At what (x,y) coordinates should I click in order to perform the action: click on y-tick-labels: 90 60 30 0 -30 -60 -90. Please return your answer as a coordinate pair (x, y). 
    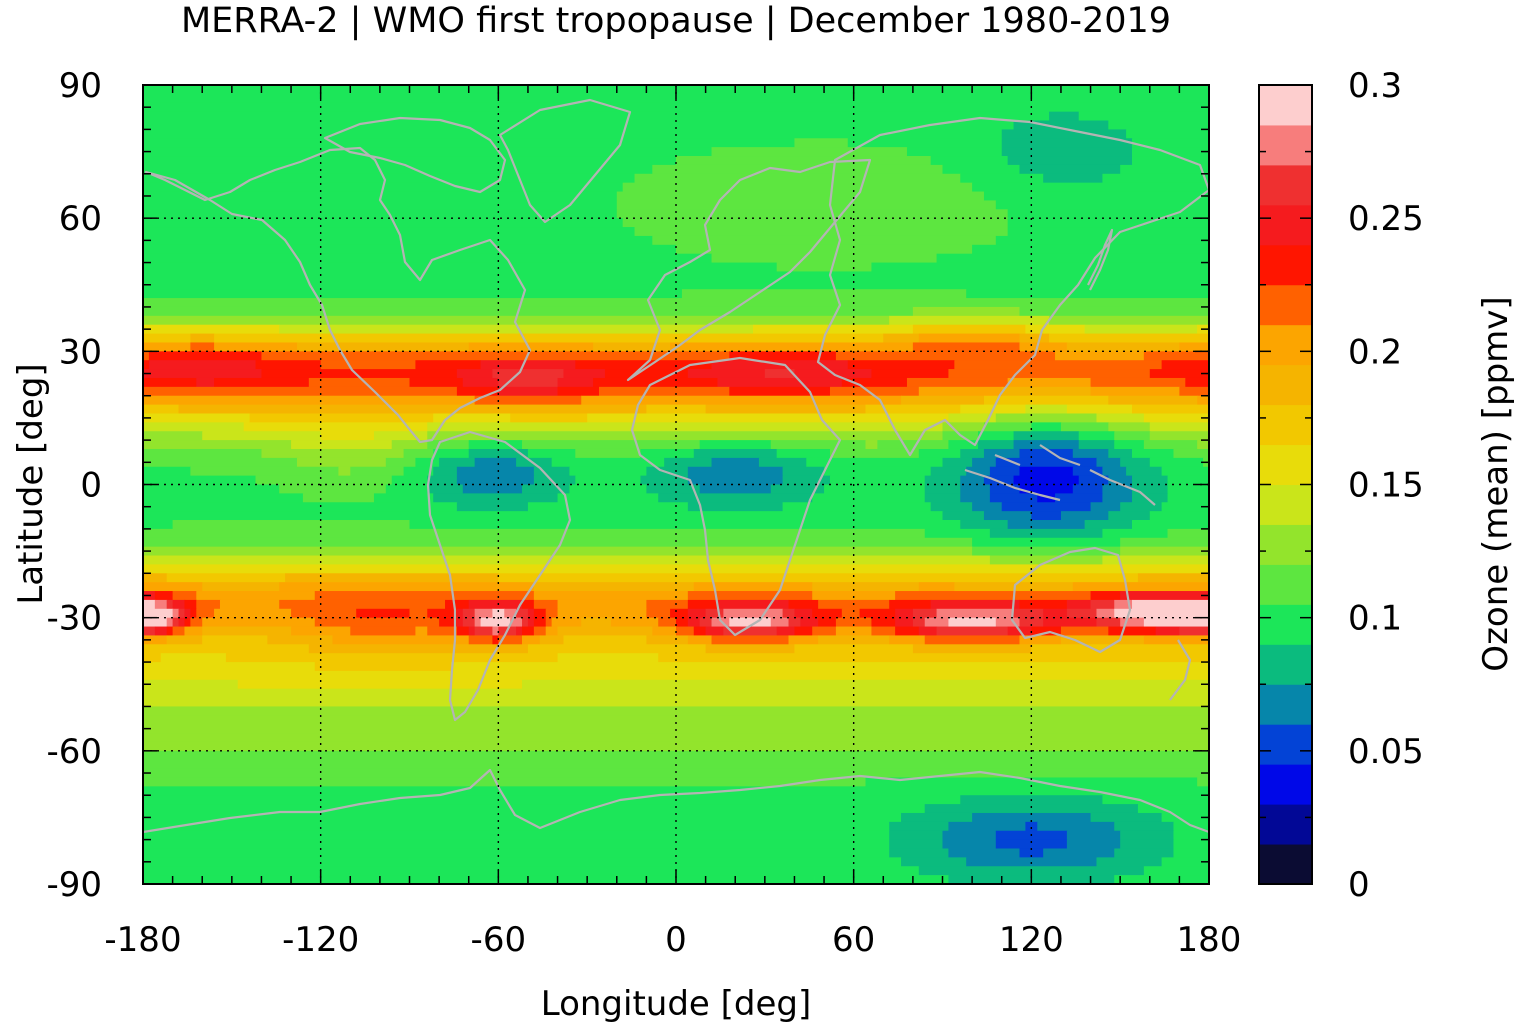
    Looking at the image, I should click on (74, 485).